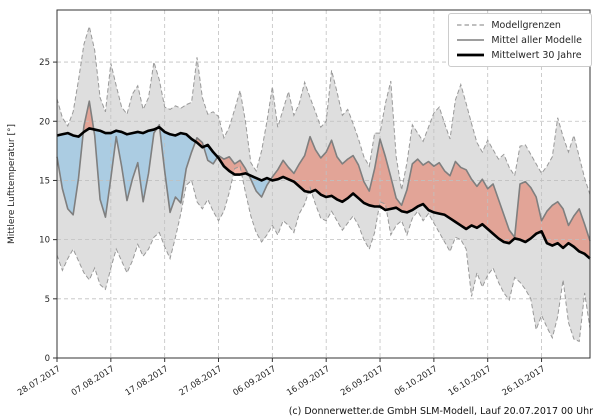  I want to click on y-tick-label: 15, so click(44, 181).